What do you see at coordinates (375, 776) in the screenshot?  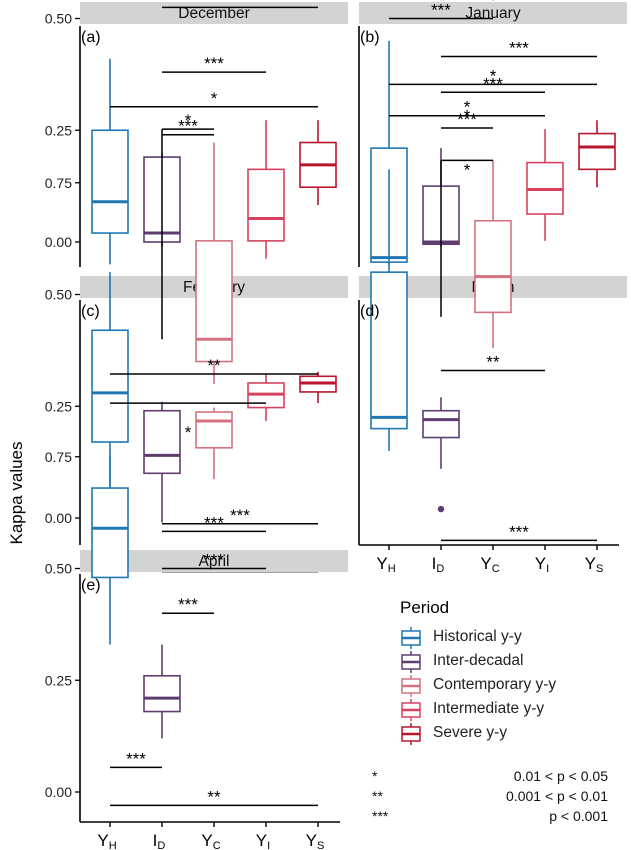 I see `significance-symbol: *` at bounding box center [375, 776].